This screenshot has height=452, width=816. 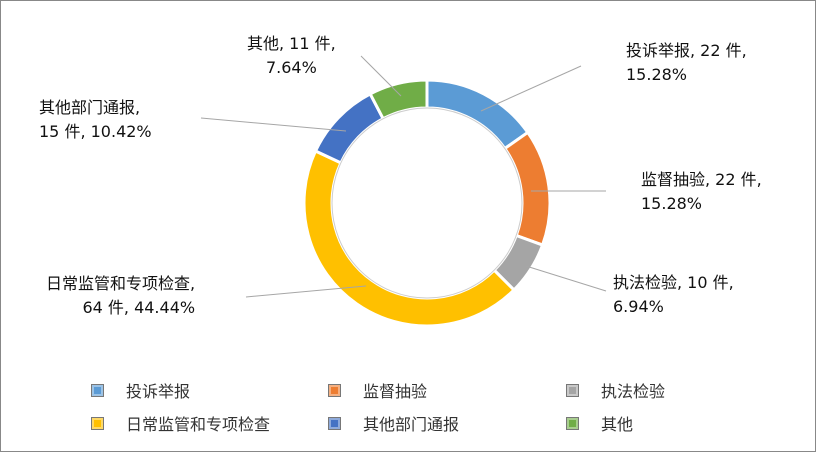 I want to click on data-label-line: 监督抽验, 22 件,, so click(x=701, y=179).